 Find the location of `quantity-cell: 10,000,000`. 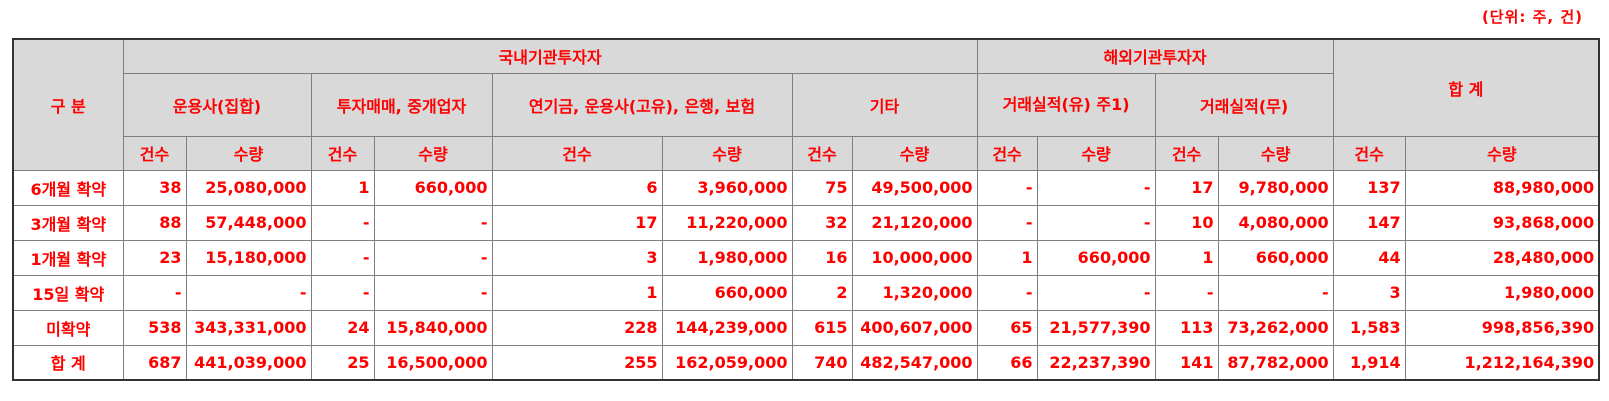

quantity-cell: 10,000,000 is located at coordinates (914, 257).